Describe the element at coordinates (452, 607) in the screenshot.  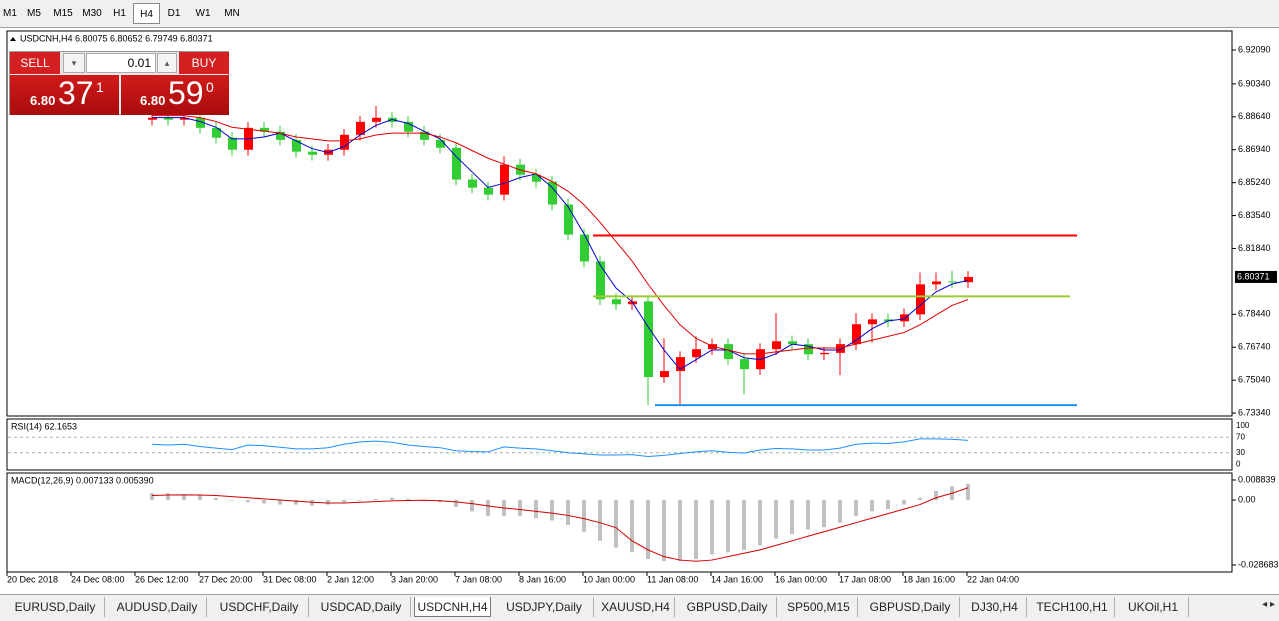
I see `chart-tab: USDCNH,H4` at that location.